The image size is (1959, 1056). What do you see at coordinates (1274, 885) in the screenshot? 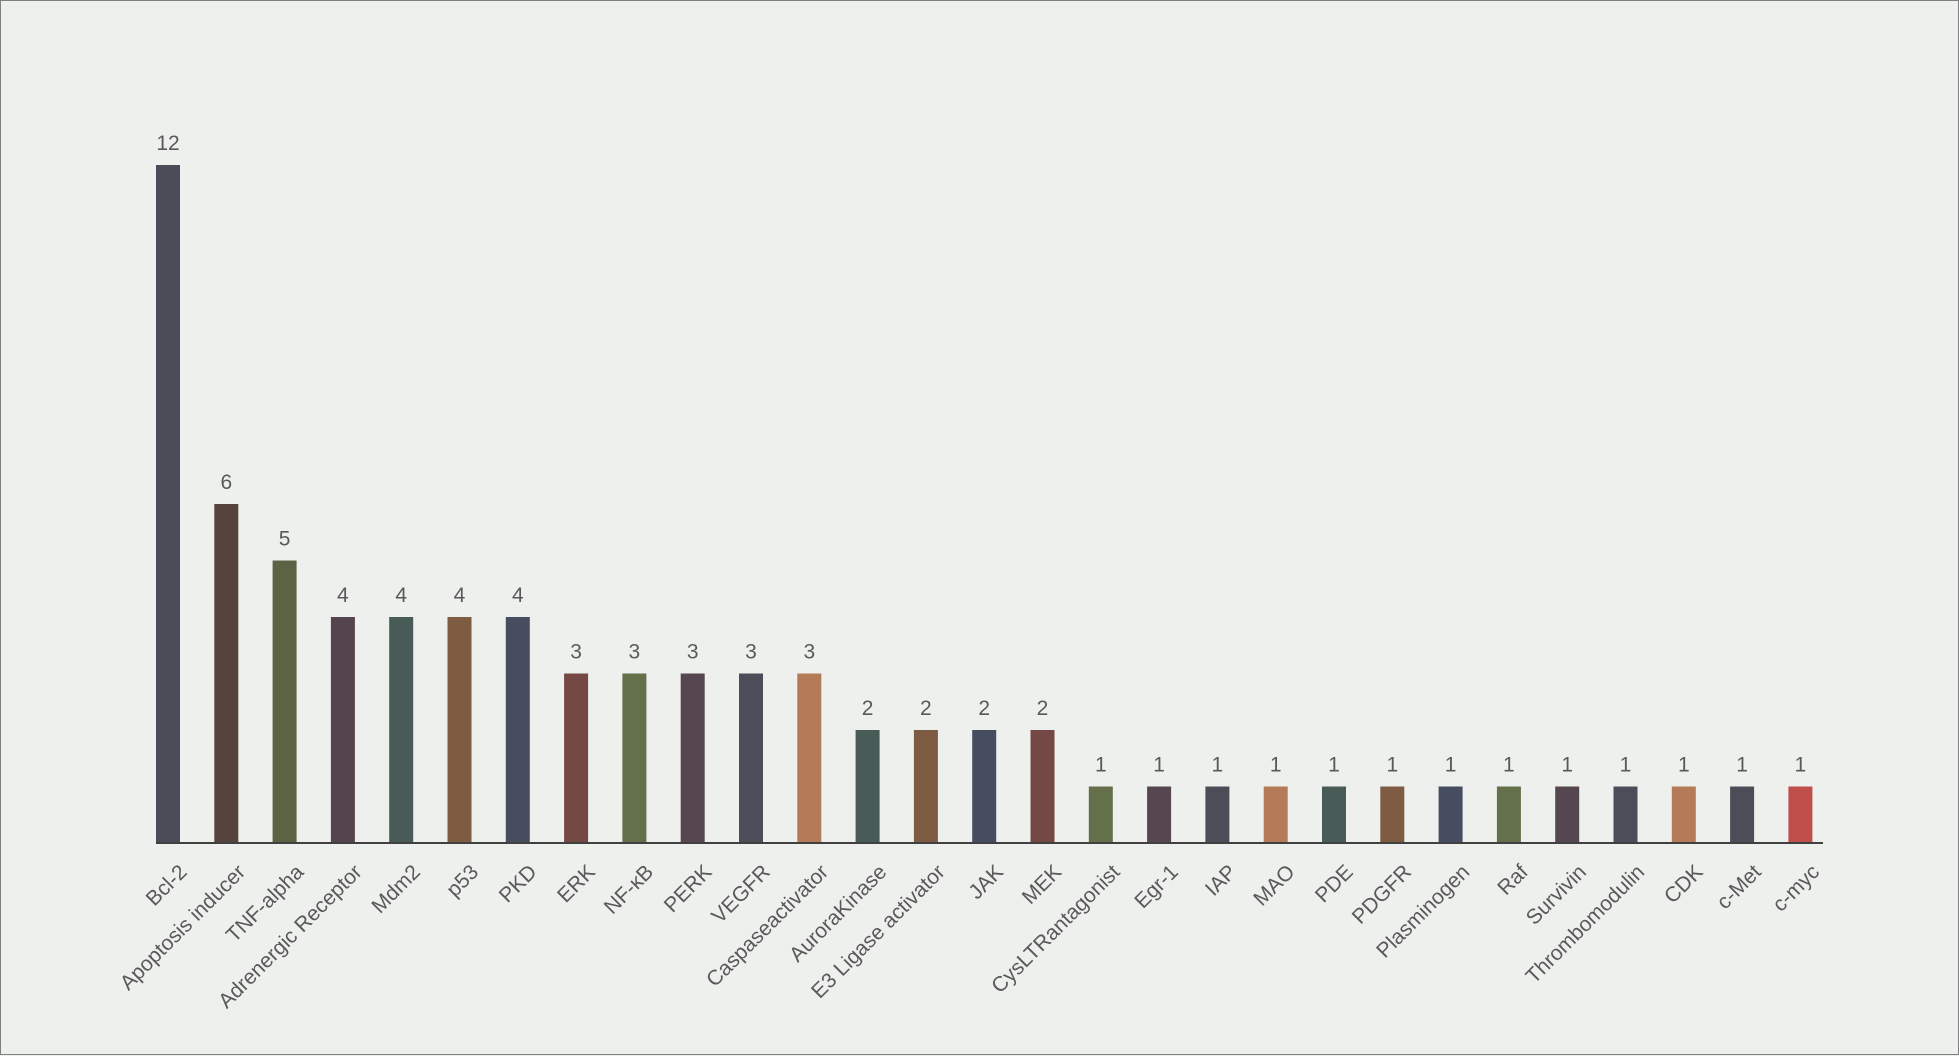
I see `category-label-19: MAO` at bounding box center [1274, 885].